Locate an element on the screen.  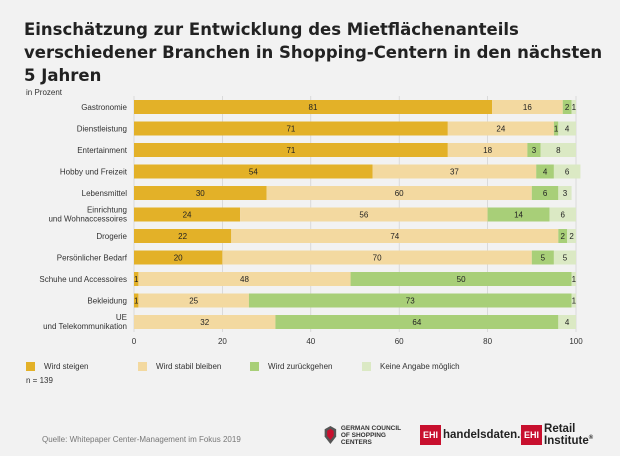
x-tick-label: 20 is located at coordinates (222, 341).